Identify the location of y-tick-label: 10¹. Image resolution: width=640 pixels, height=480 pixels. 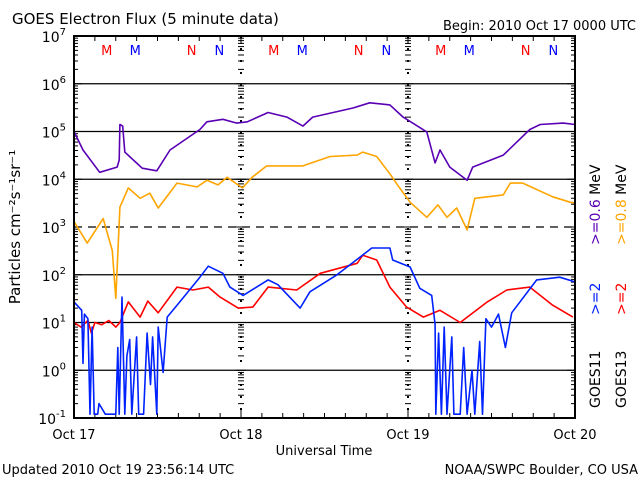
(54, 323).